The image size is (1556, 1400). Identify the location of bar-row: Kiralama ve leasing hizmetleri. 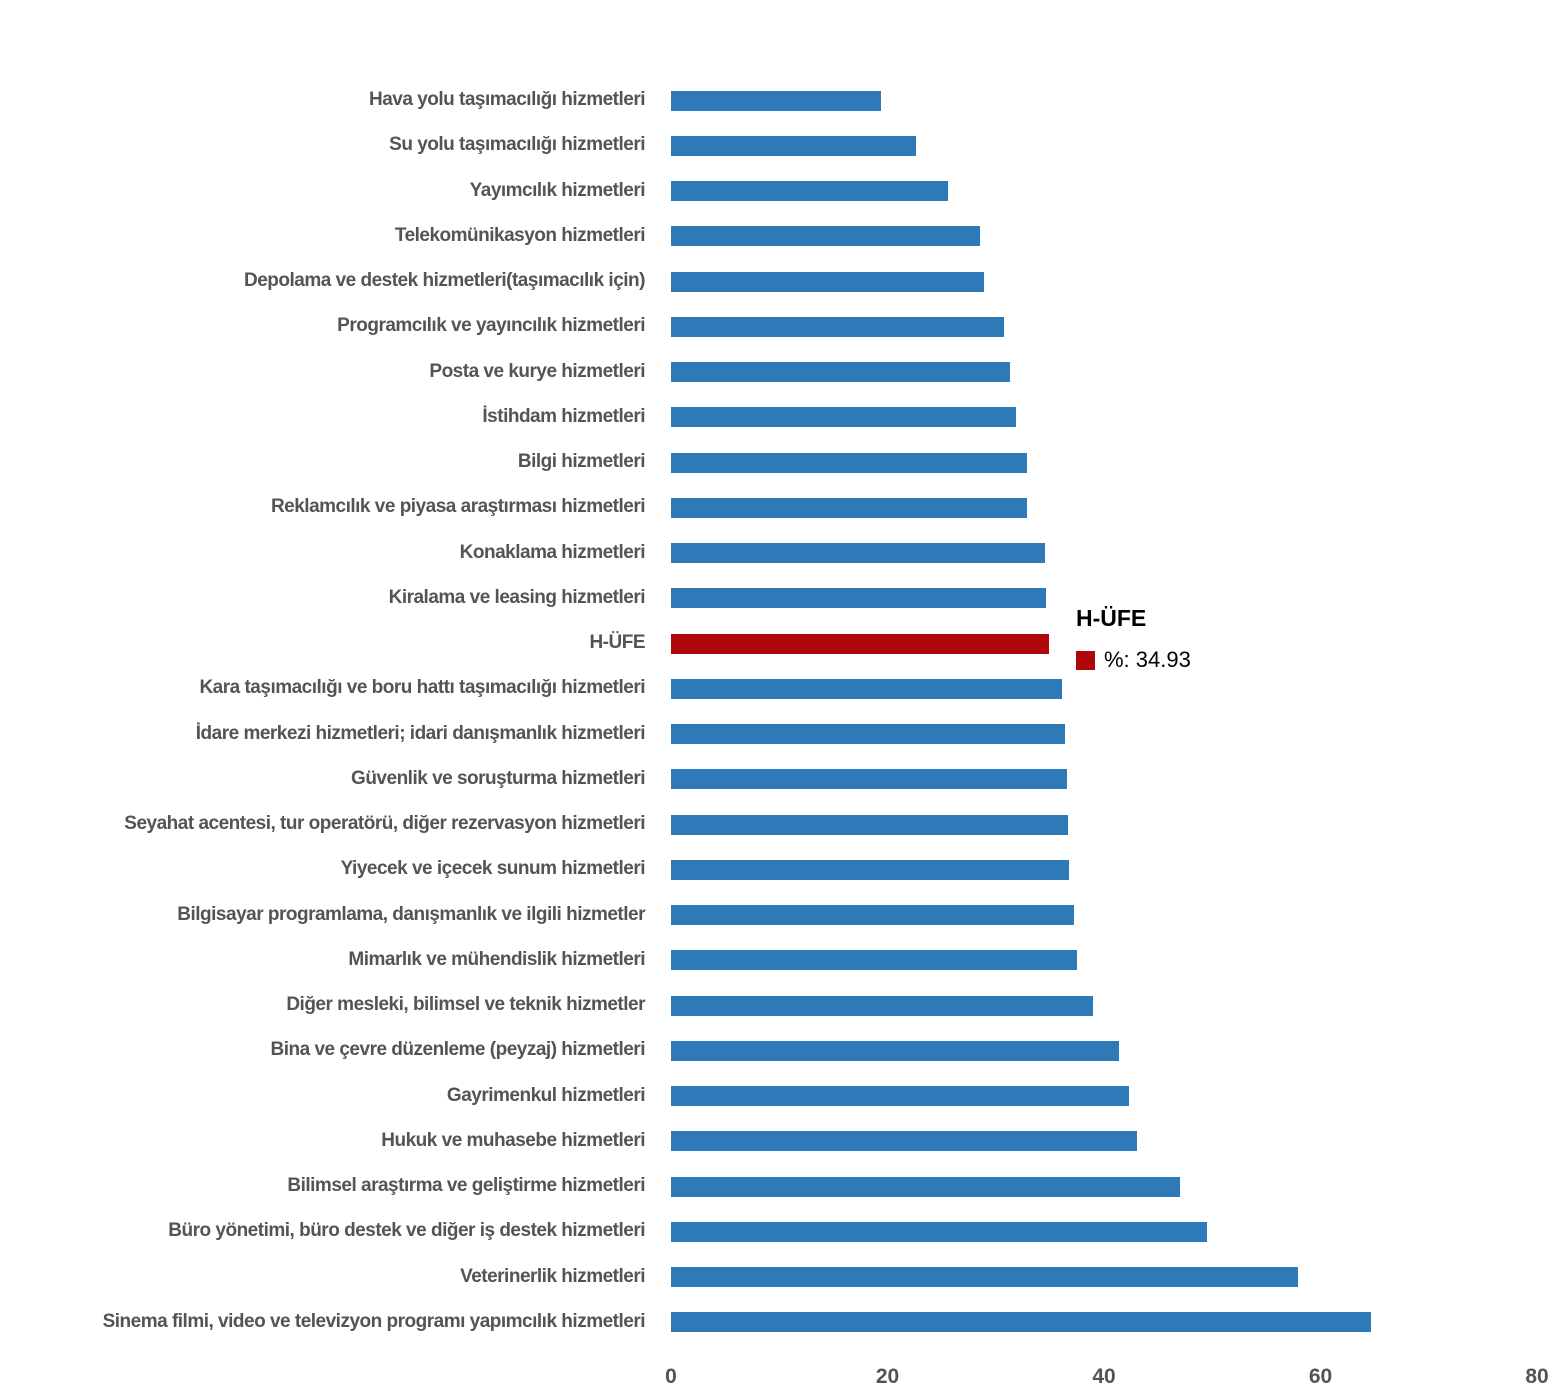
(778, 598).